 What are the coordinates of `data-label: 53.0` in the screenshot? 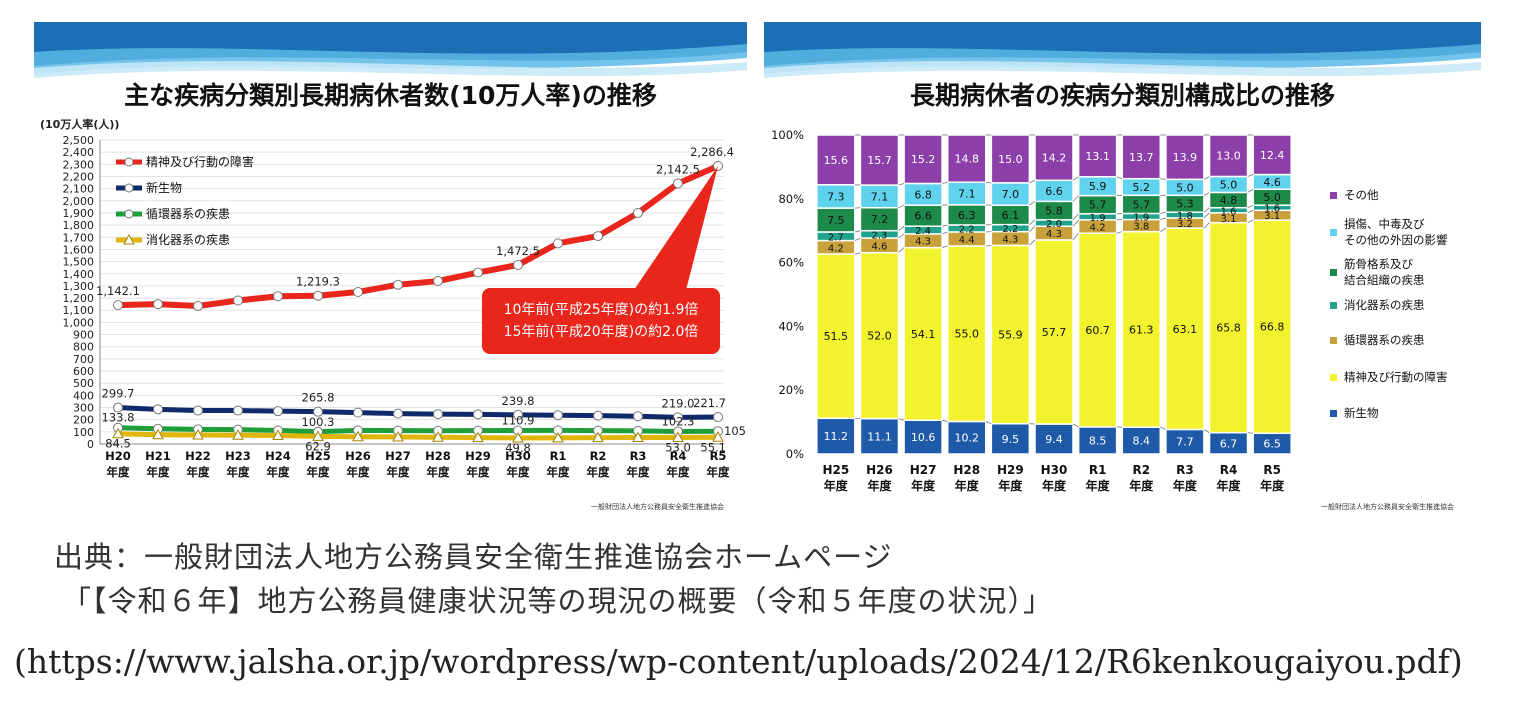 It's located at (678, 448).